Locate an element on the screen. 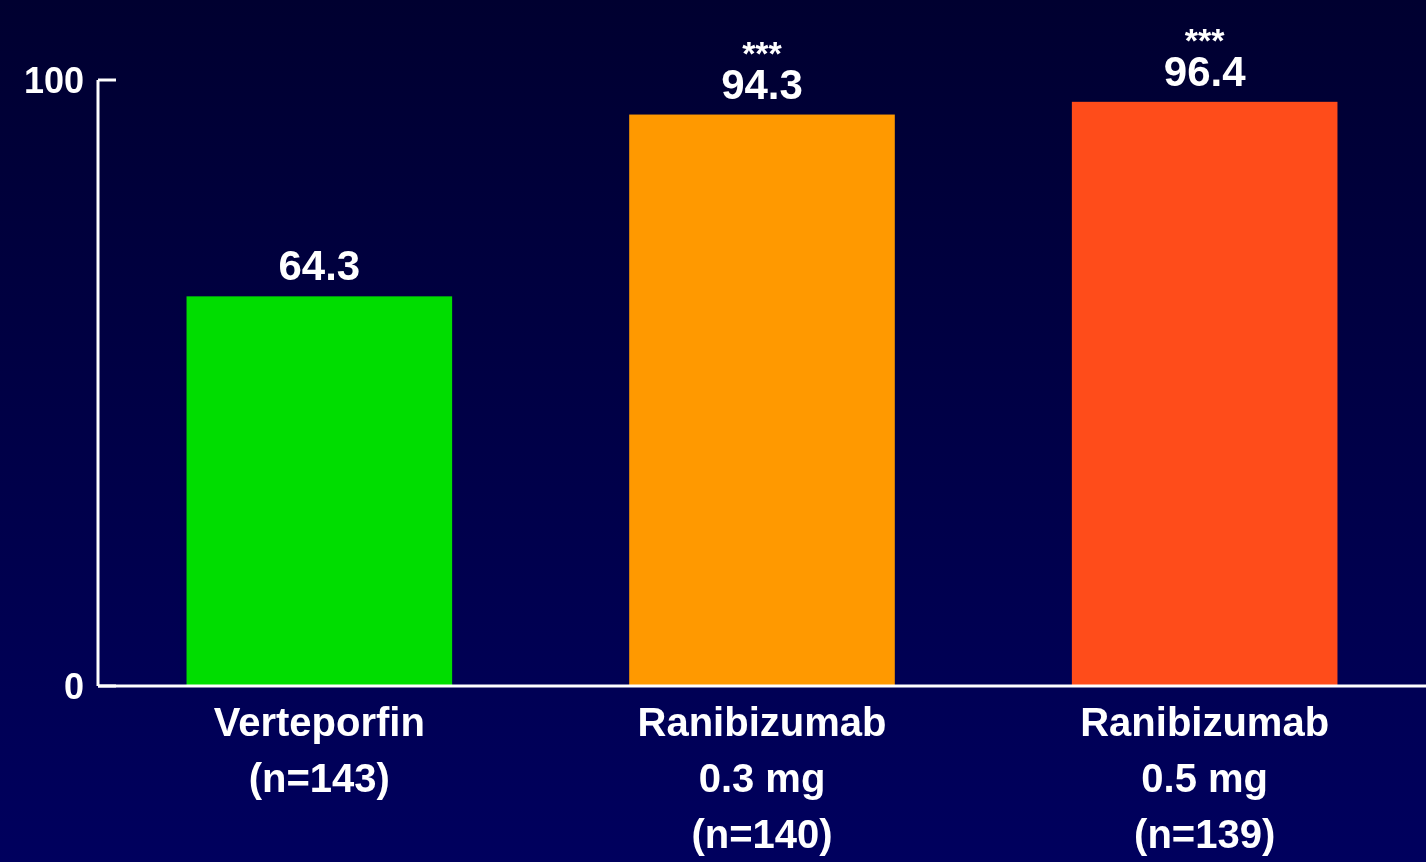  data-label: 64.3 is located at coordinates (319, 266).